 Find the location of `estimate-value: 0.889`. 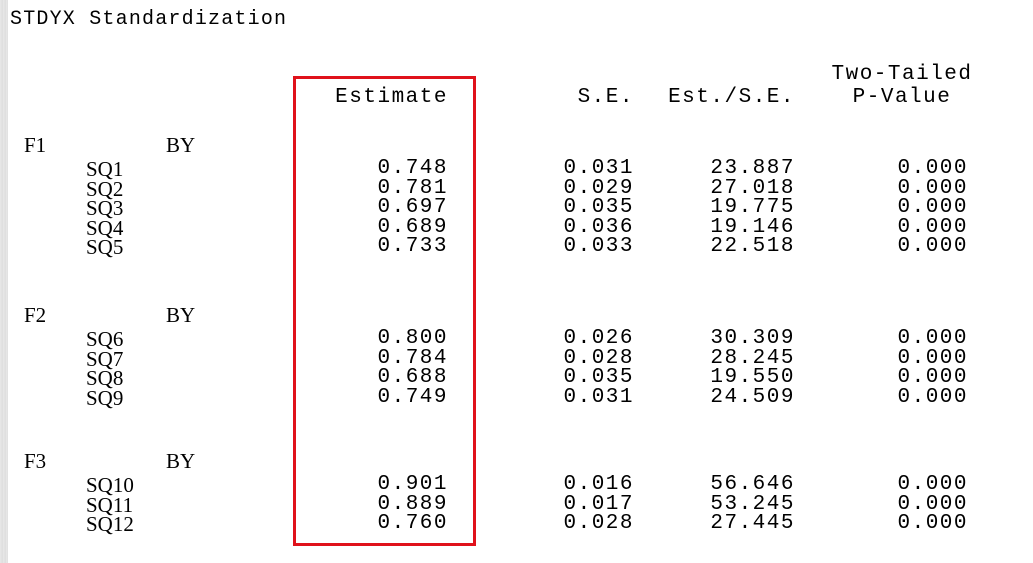

estimate-value: 0.889 is located at coordinates (412, 504).